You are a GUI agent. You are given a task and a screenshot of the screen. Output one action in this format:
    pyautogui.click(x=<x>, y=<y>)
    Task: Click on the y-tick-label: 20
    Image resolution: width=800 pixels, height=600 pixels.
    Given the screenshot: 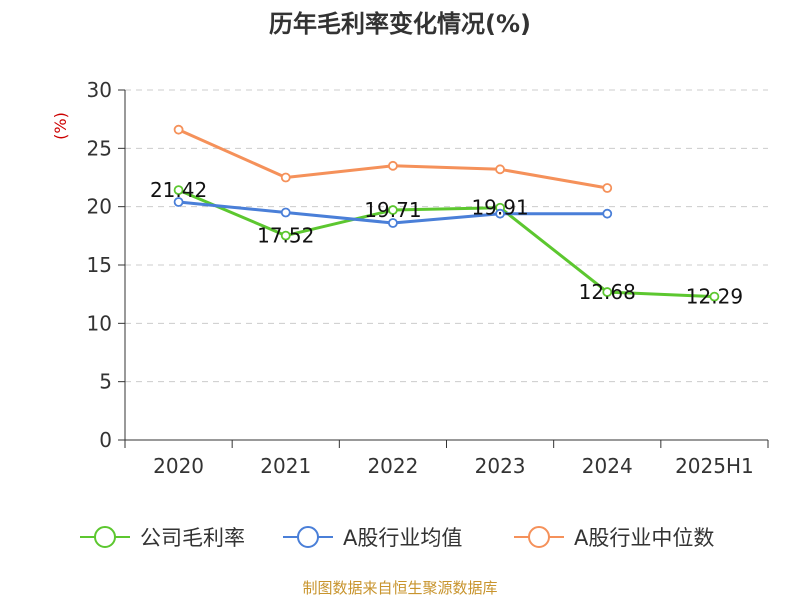 What is the action you would take?
    pyautogui.click(x=99, y=207)
    